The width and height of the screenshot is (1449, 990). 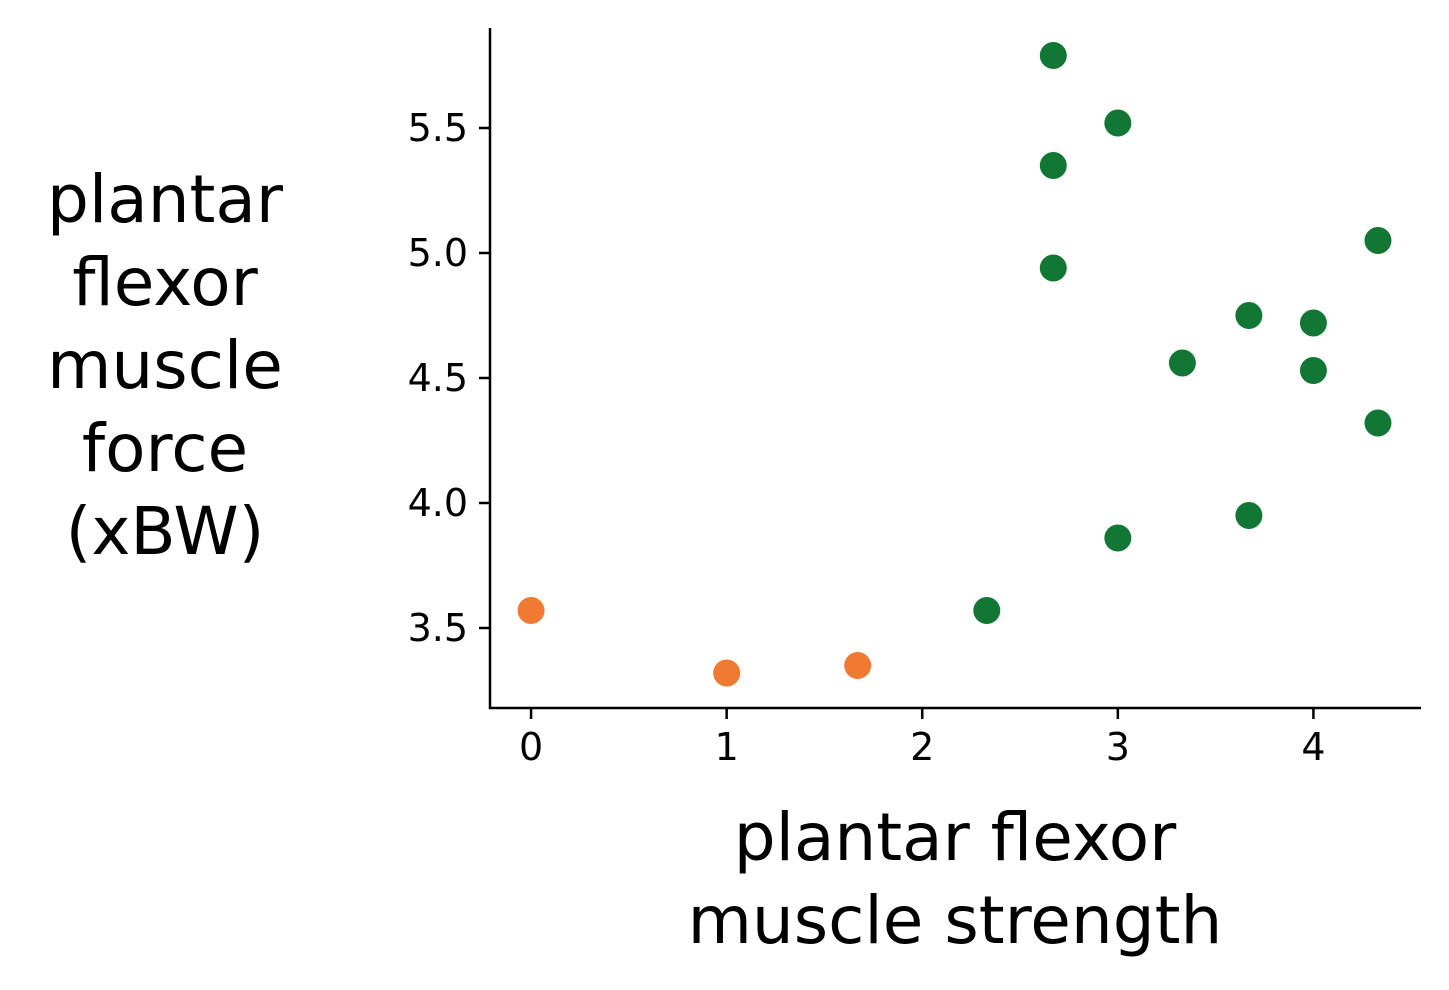 What do you see at coordinates (438, 128) in the screenshot?
I see `y-tick-label: 5.5` at bounding box center [438, 128].